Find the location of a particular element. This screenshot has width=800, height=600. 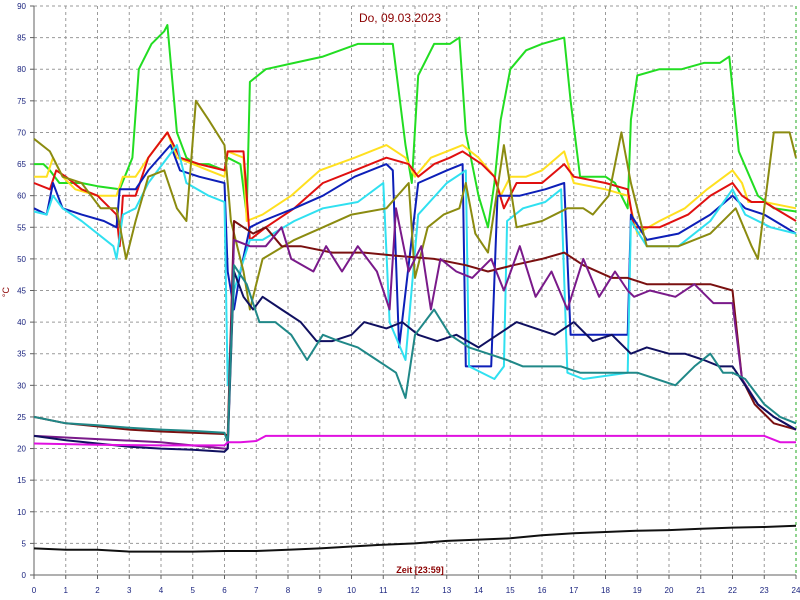

x-tick-label: 6 is located at coordinates (224, 590).